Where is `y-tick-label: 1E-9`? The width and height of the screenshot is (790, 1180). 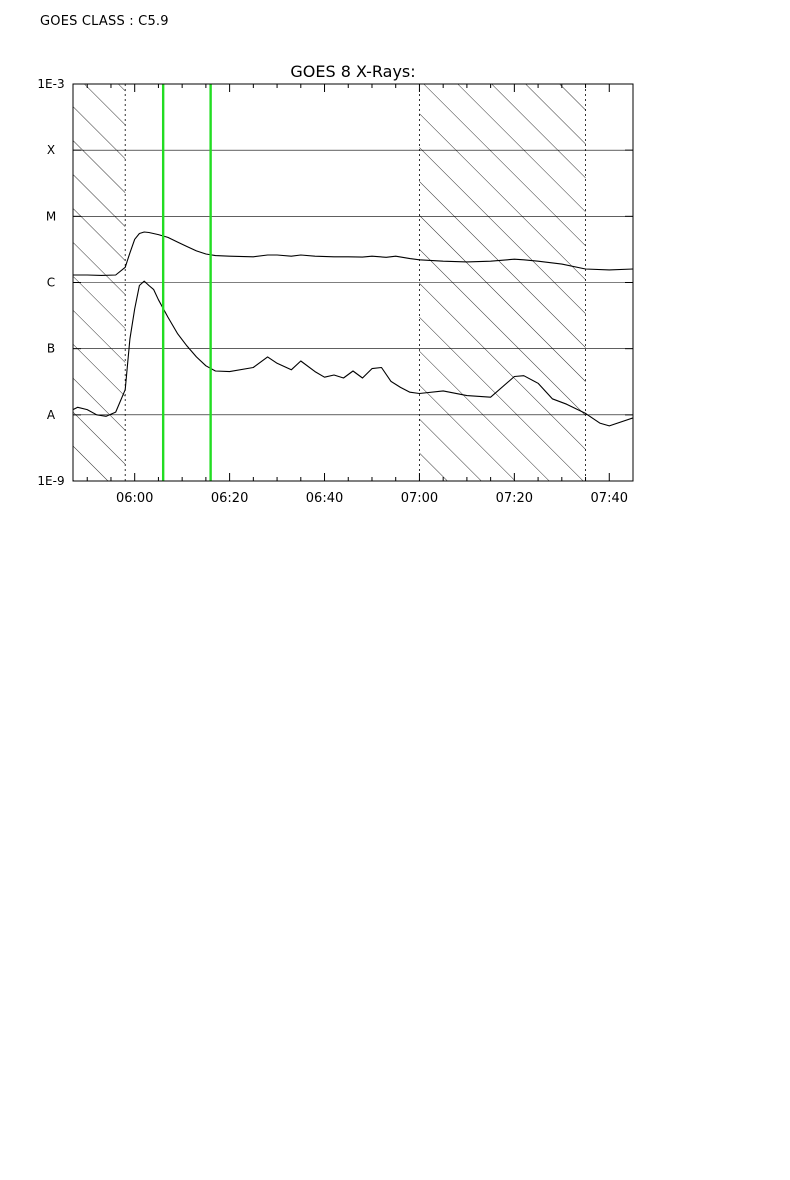
y-tick-label: 1E-9 is located at coordinates (50, 481).